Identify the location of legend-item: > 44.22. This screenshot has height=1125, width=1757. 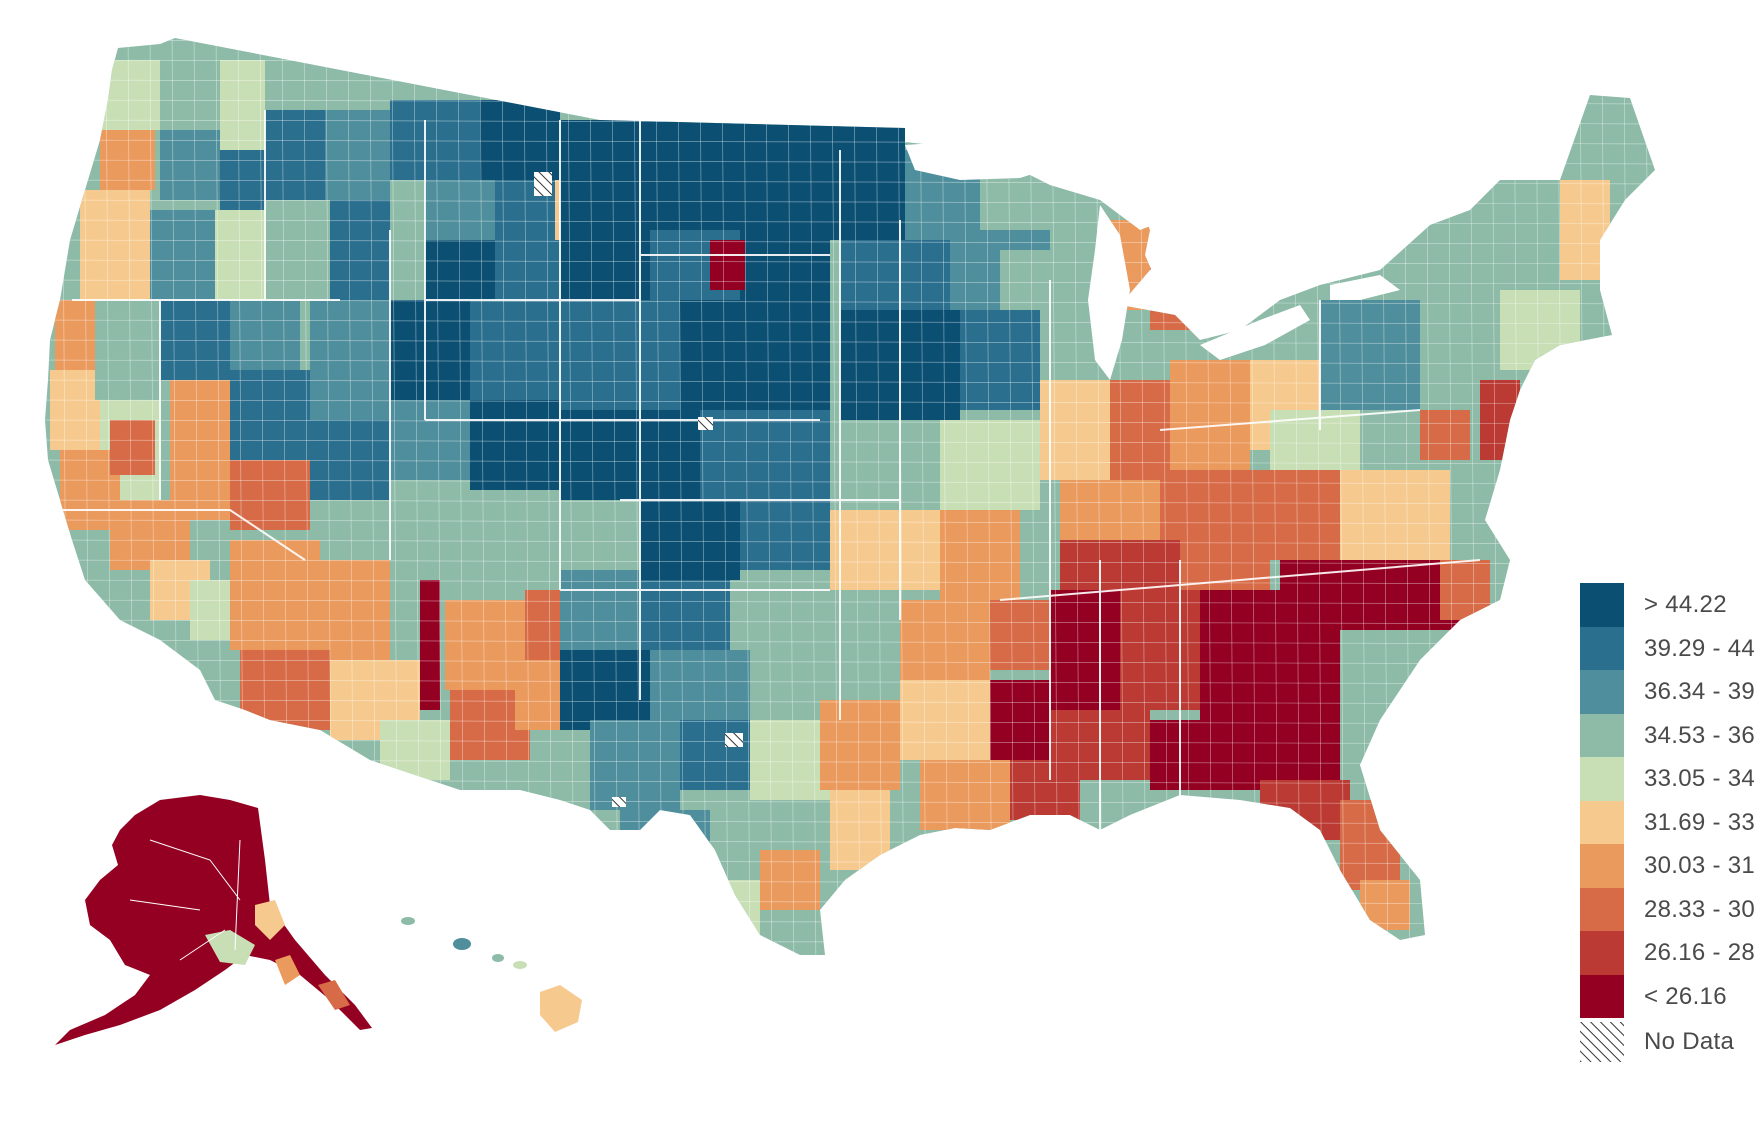
(1668, 605).